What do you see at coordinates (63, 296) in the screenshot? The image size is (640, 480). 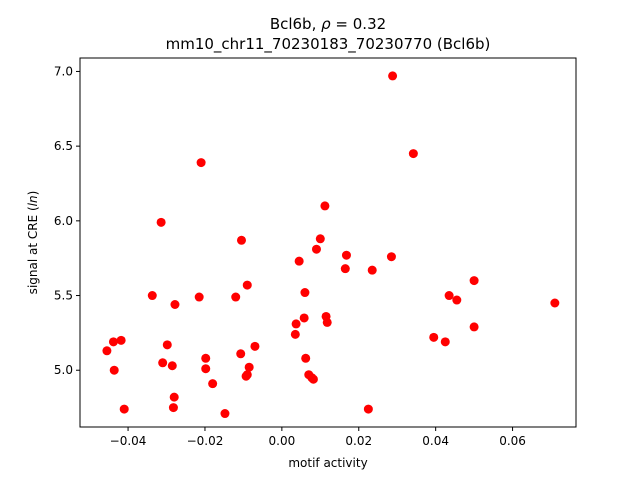 I see `y-tick-label: 5.5` at bounding box center [63, 296].